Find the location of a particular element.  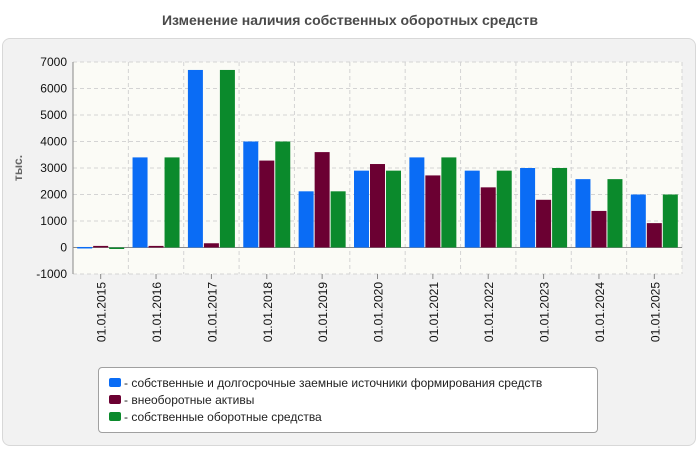

legend-swatch-sources is located at coordinates (115, 382).